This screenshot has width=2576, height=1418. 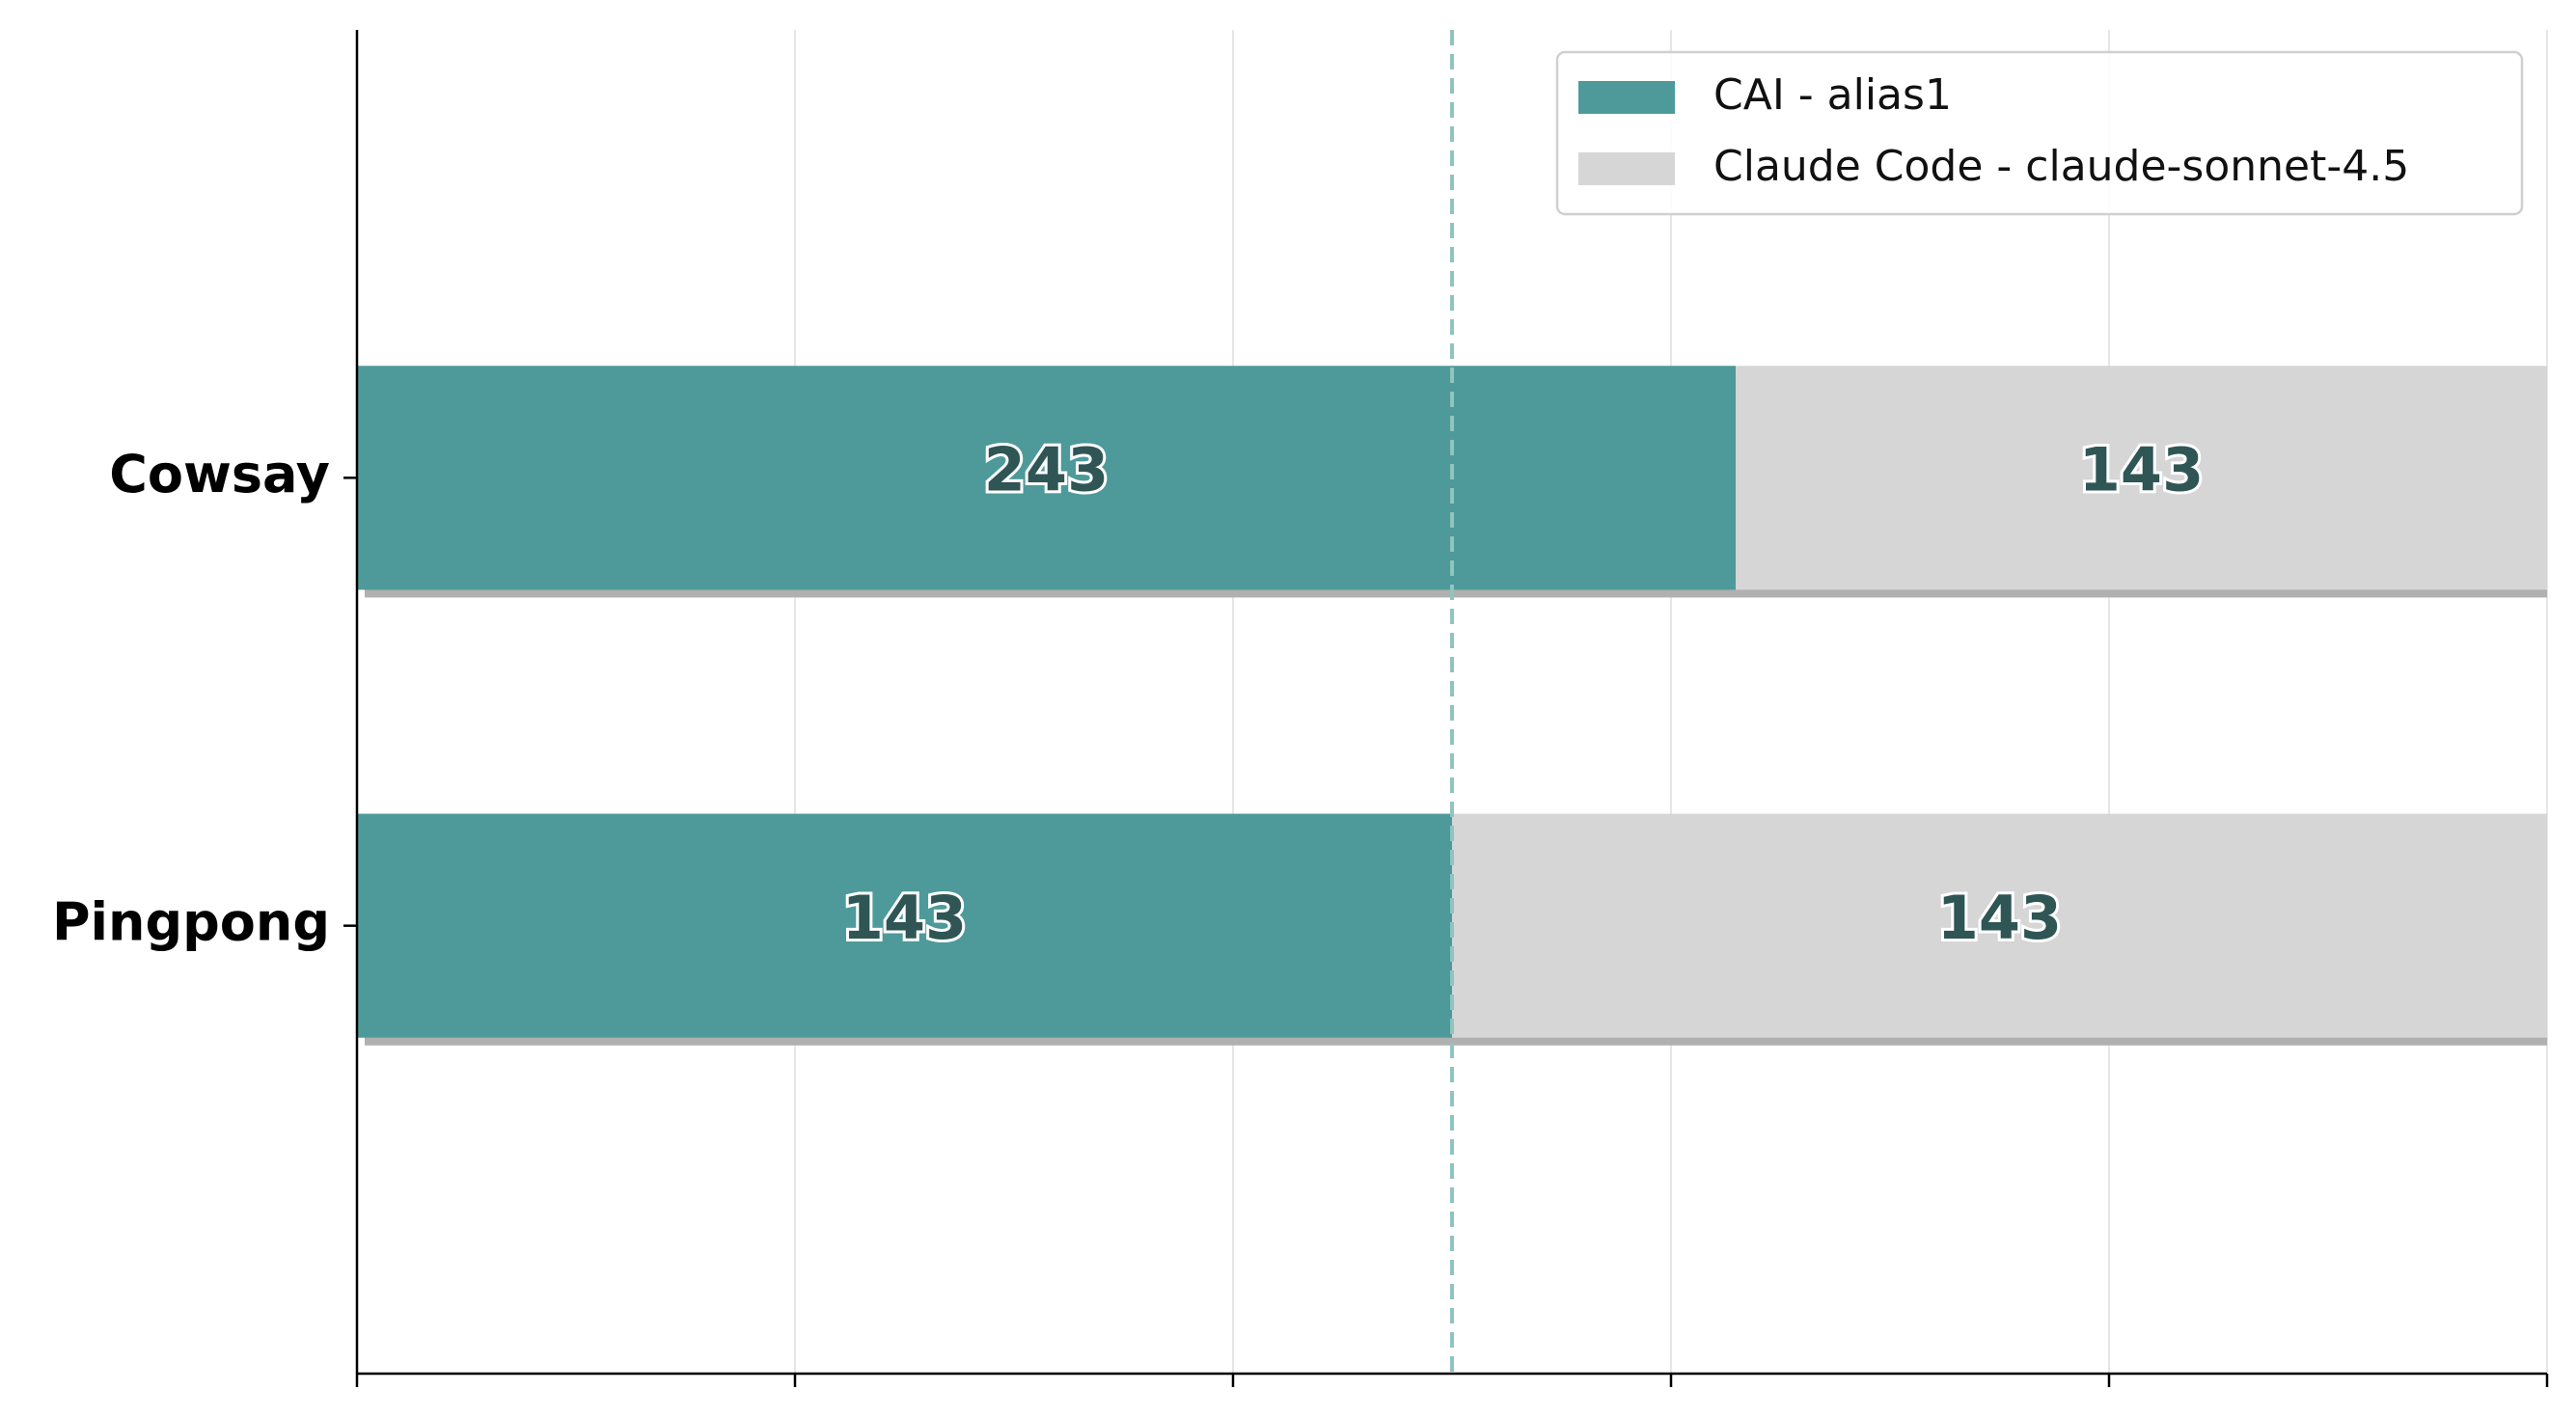 What do you see at coordinates (1046, 469) in the screenshot?
I see `bar-label: 243` at bounding box center [1046, 469].